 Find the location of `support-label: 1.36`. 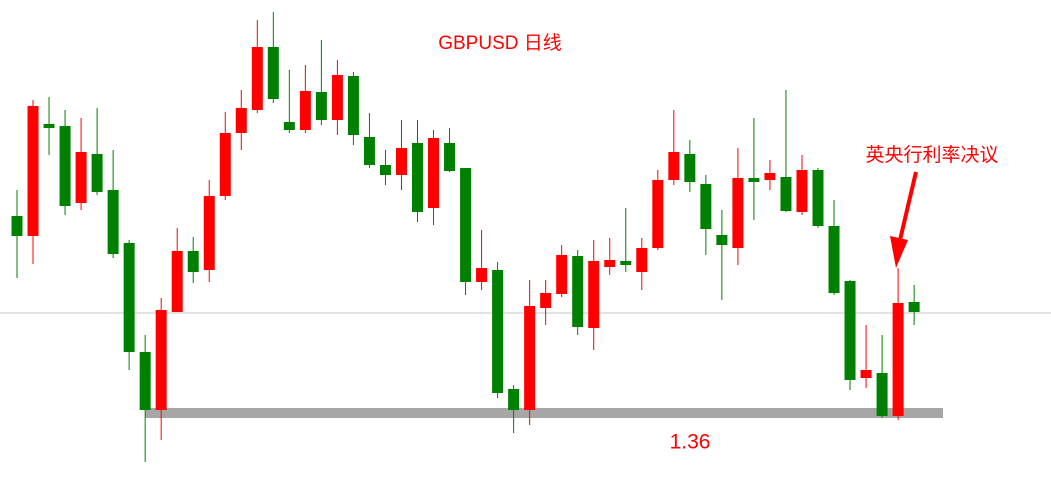

support-label: 1.36 is located at coordinates (690, 442).